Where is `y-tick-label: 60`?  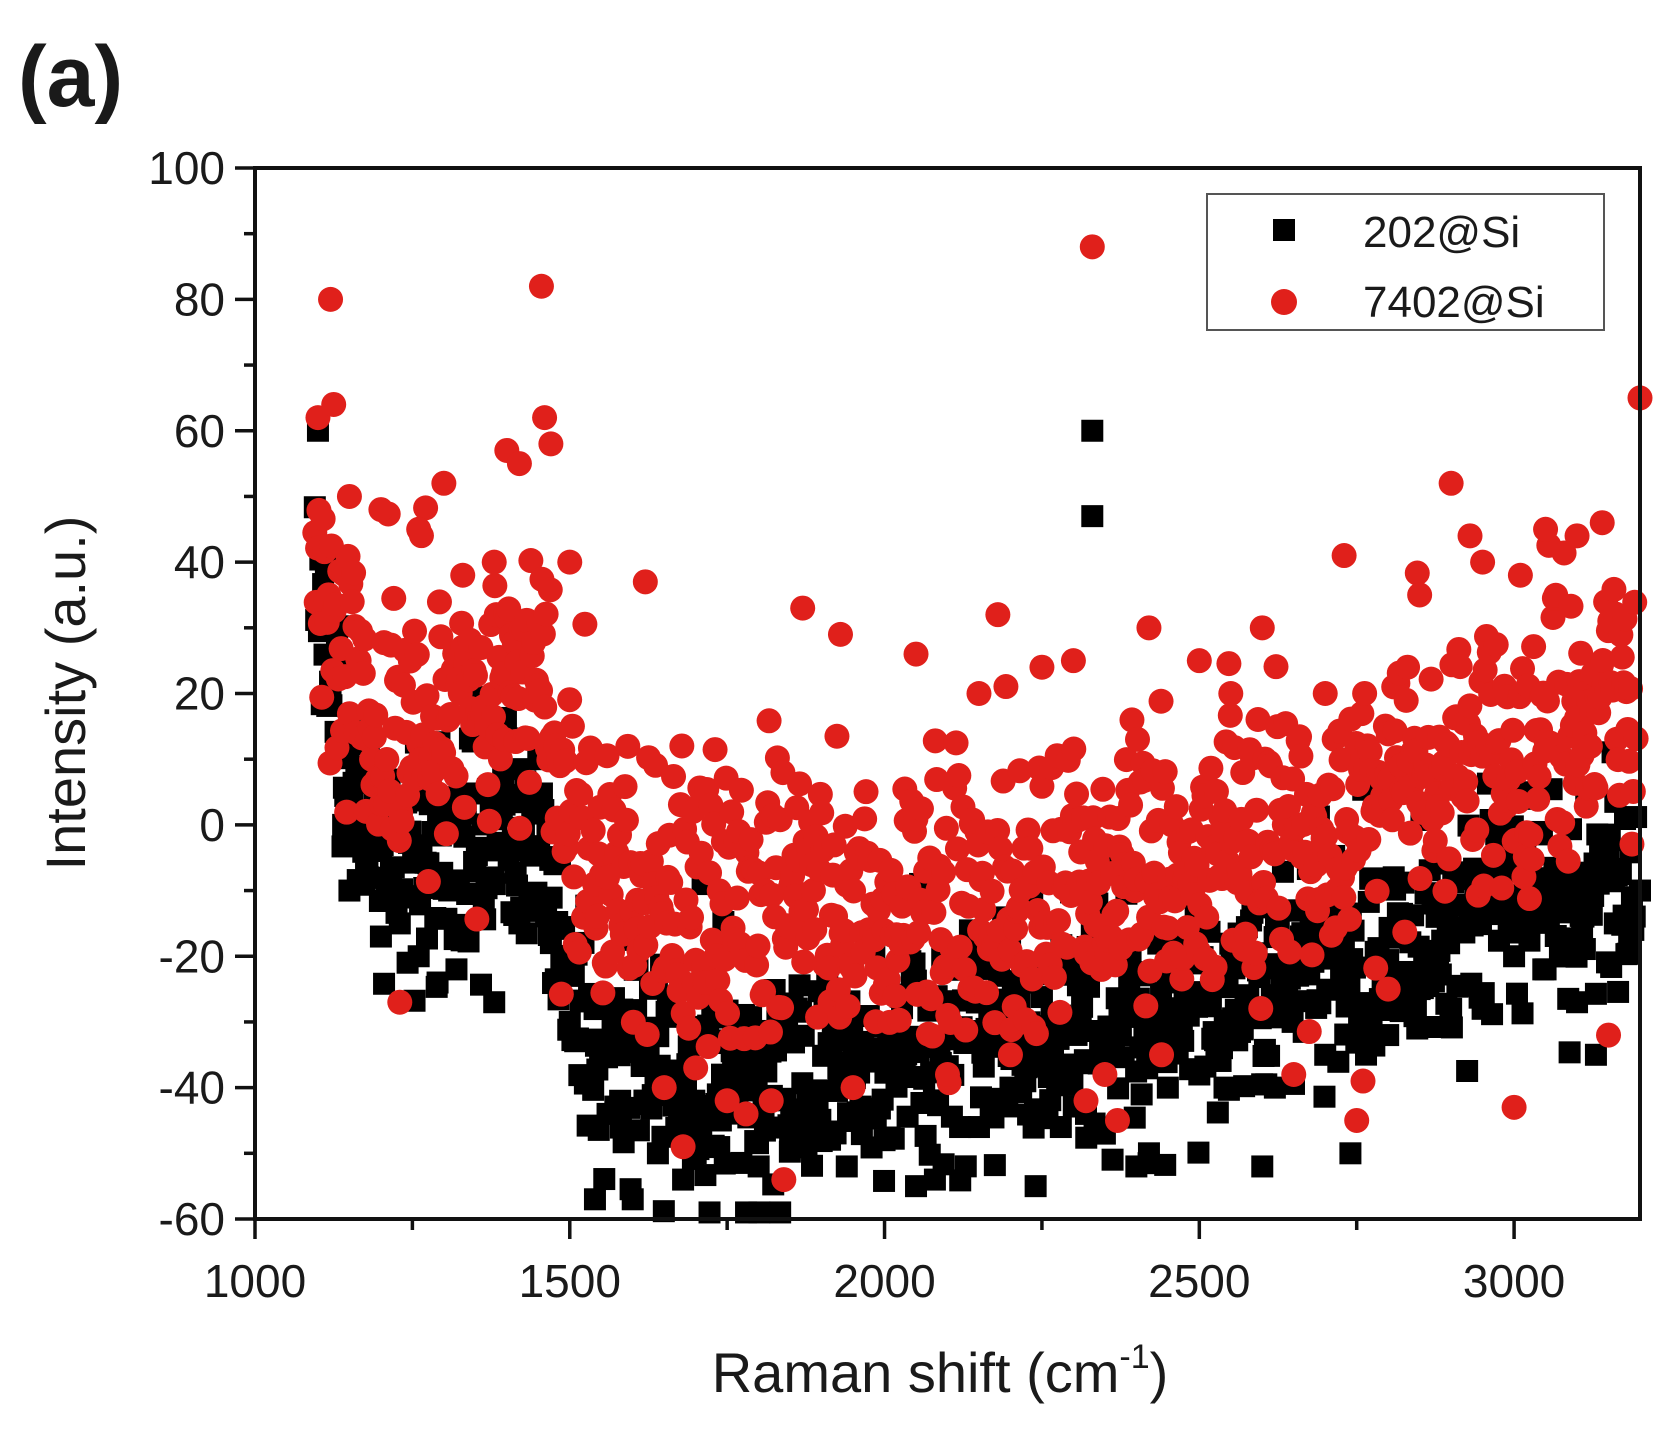 y-tick-label: 60 is located at coordinates (199, 431).